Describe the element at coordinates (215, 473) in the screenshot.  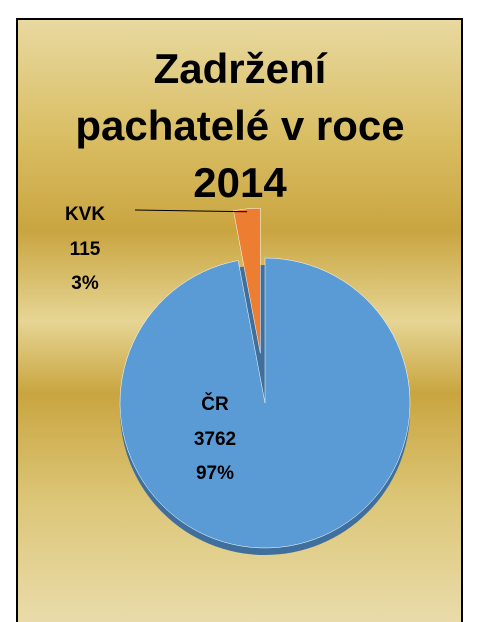
I see `slice-percent: 97%` at that location.